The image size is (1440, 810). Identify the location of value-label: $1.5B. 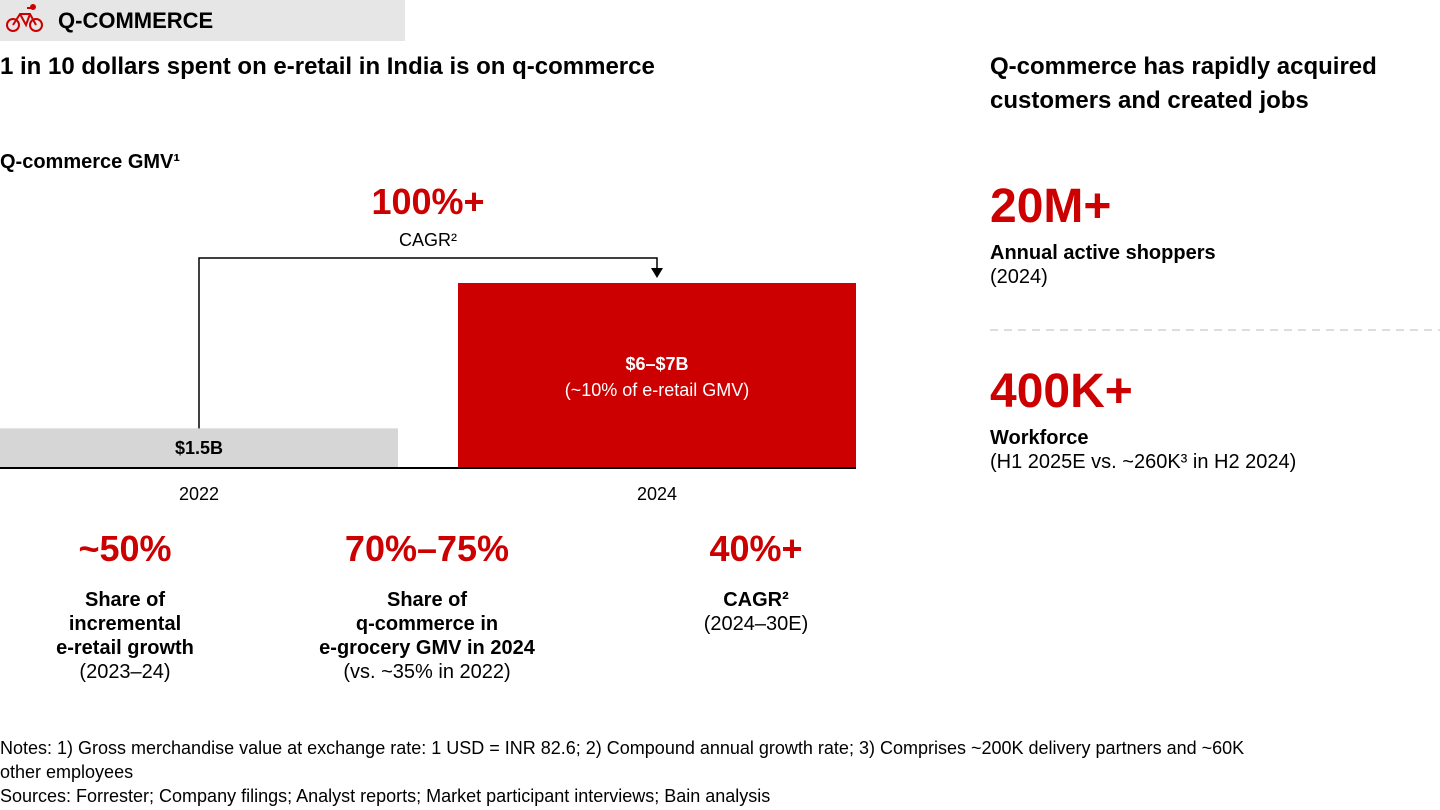
(199, 448).